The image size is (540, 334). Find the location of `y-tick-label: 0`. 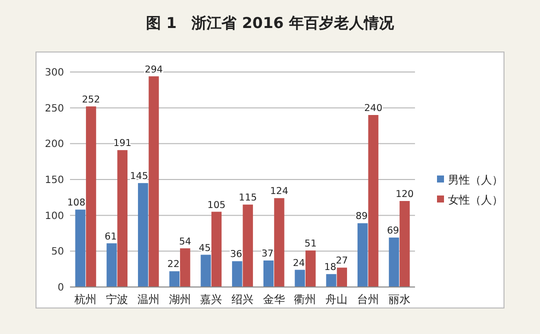

y-tick-label: 0 is located at coordinates (61, 288).